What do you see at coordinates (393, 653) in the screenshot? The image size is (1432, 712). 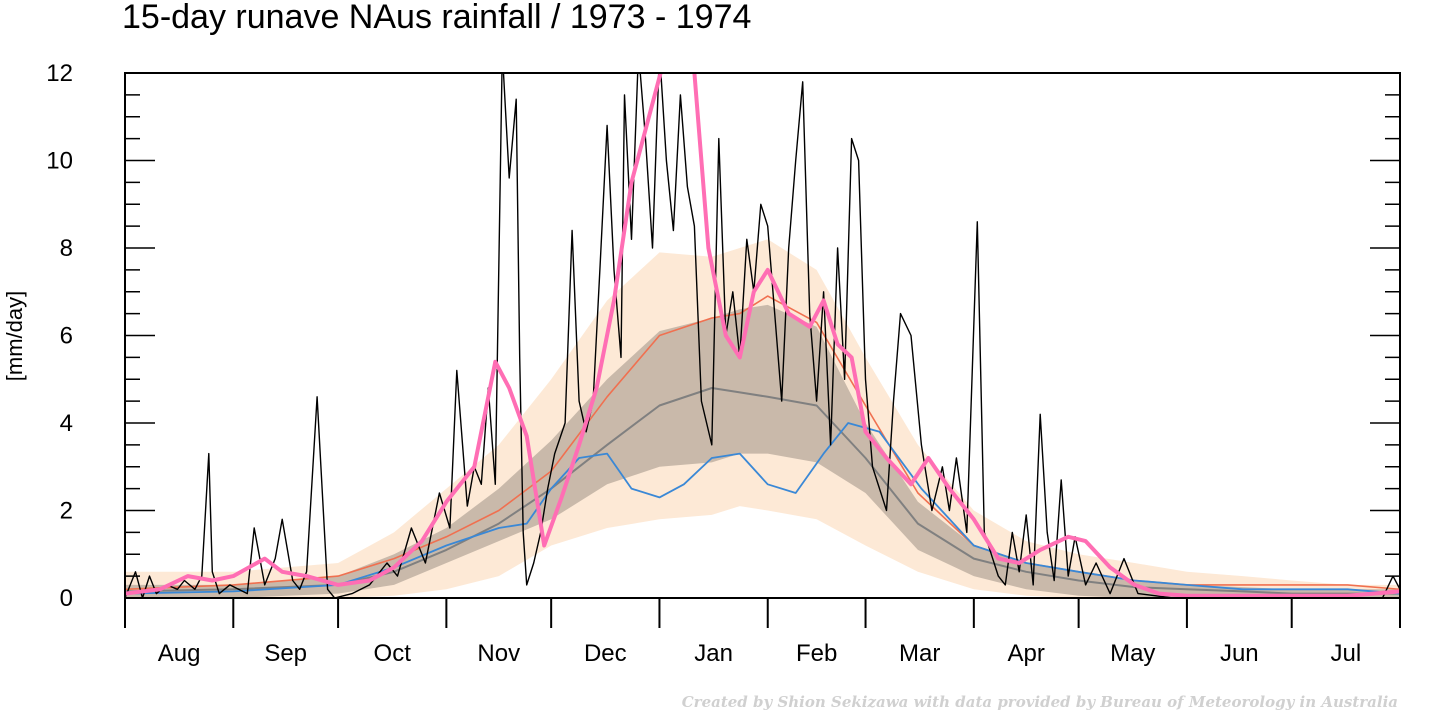 I see `x-tick-label: Oct` at bounding box center [393, 653].